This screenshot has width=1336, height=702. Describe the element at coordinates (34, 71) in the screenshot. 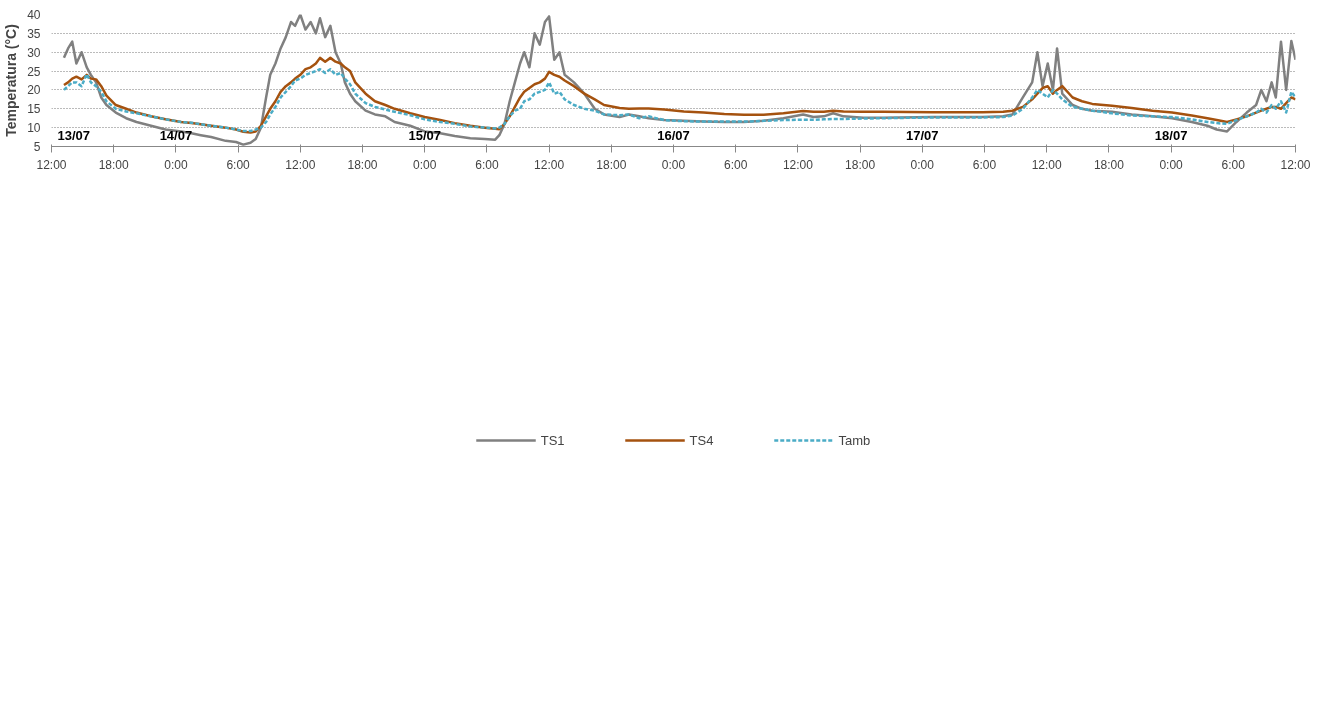

I see `y-tick-label: 25` at that location.